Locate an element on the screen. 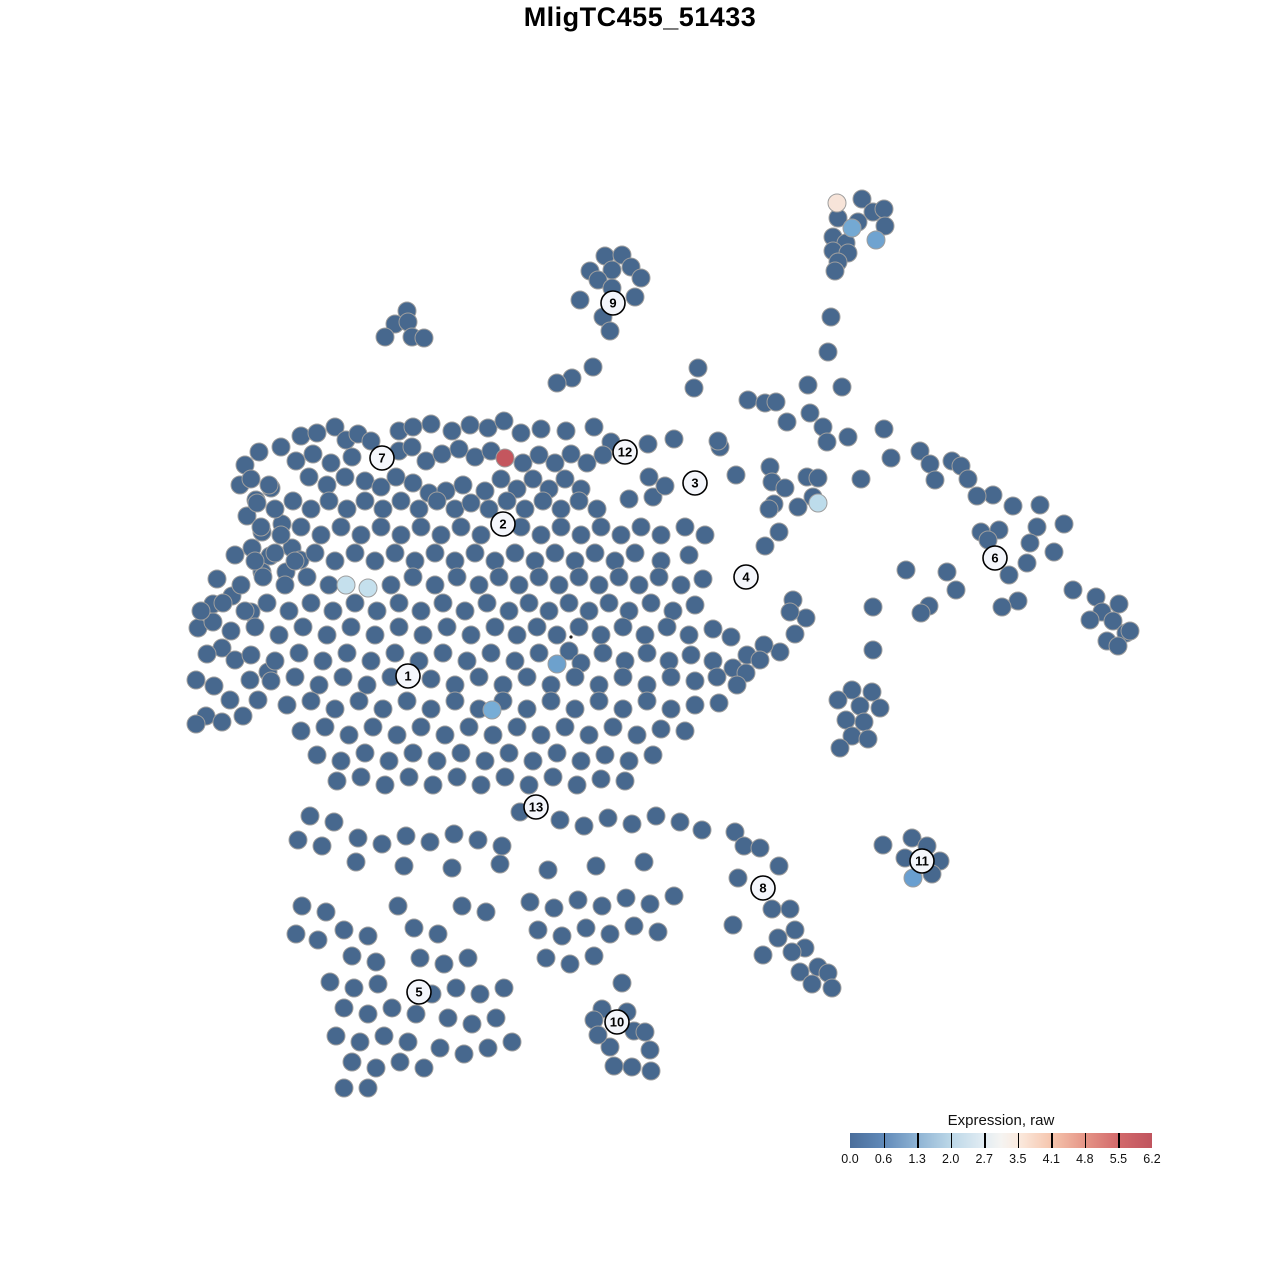 This screenshot has height=1280, width=1280. cluster-label-10: 10 is located at coordinates (617, 1022).